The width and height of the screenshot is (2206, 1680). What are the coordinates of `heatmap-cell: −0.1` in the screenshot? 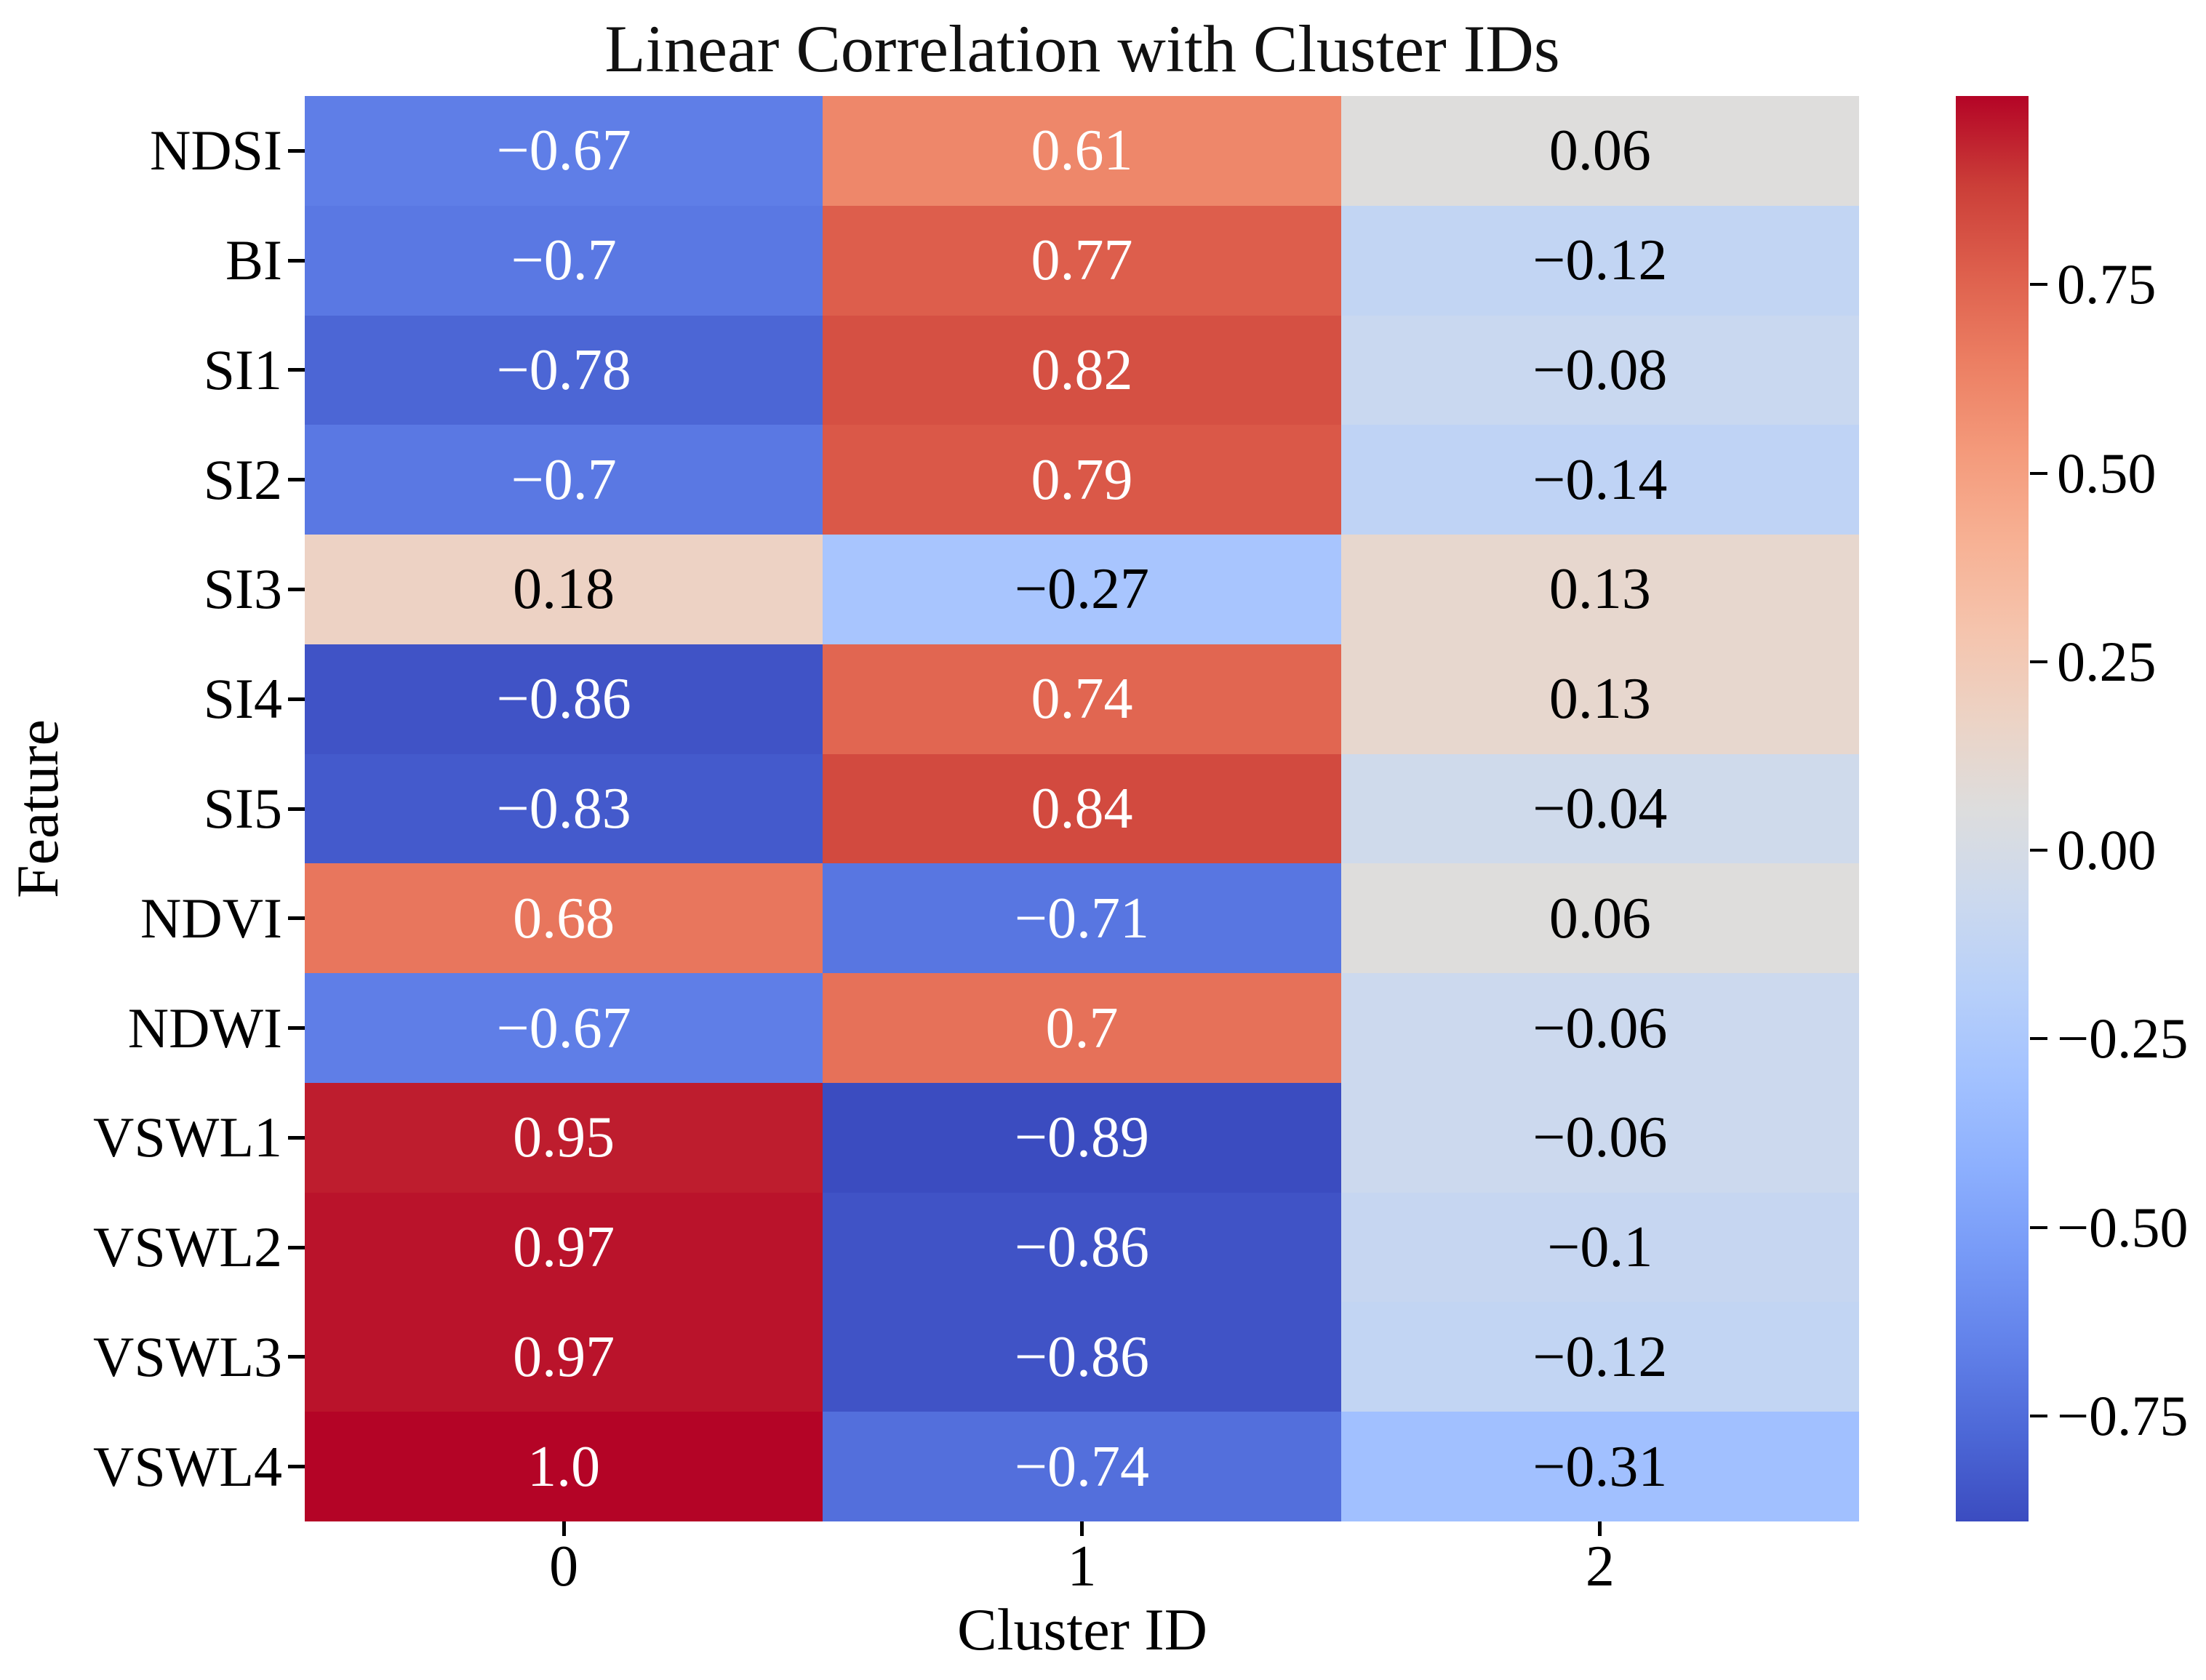 It's located at (1599, 1247).